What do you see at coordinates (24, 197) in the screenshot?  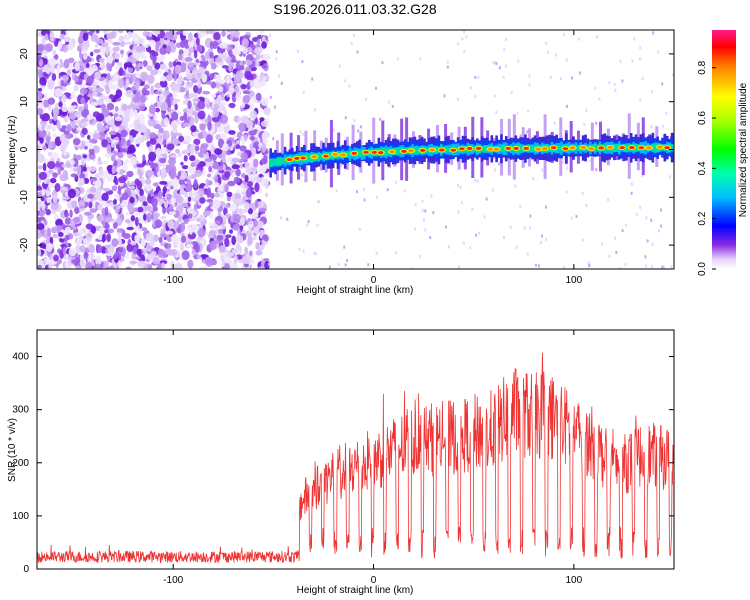 I see `spectrogram-y-tick-label: -10` at bounding box center [24, 197].